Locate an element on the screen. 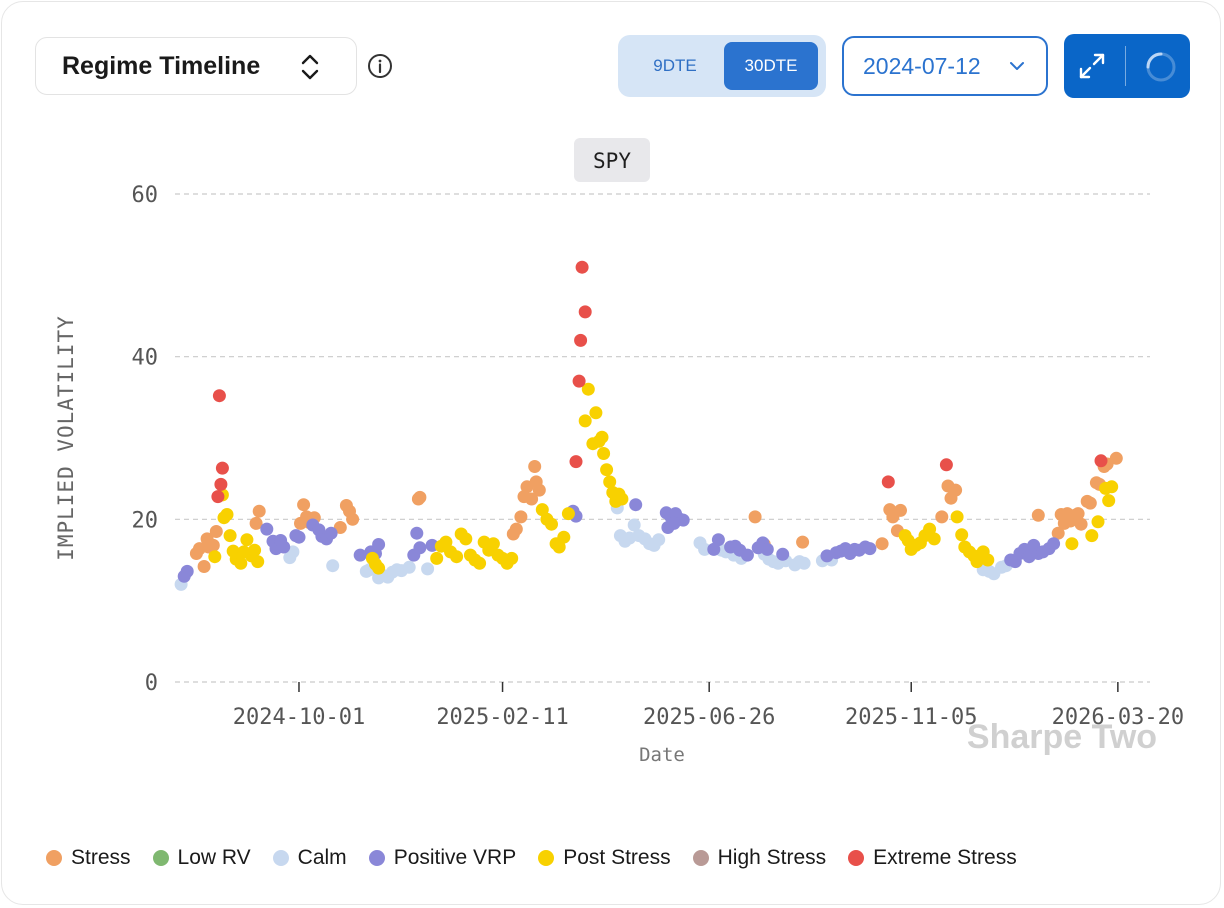 Image resolution: width=1224 pixels, height=908 pixels. info-icon is located at coordinates (380, 66).